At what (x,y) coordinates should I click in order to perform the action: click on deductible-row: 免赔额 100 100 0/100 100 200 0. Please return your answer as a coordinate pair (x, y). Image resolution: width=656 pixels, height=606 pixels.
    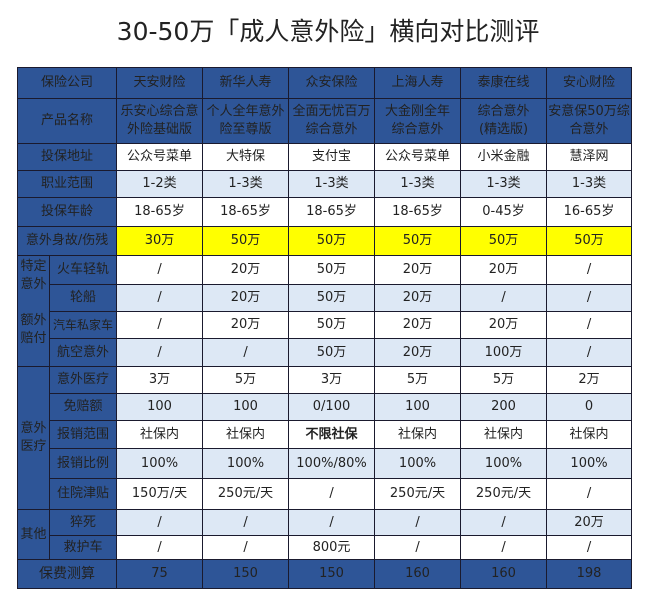
    Looking at the image, I should click on (325, 407).